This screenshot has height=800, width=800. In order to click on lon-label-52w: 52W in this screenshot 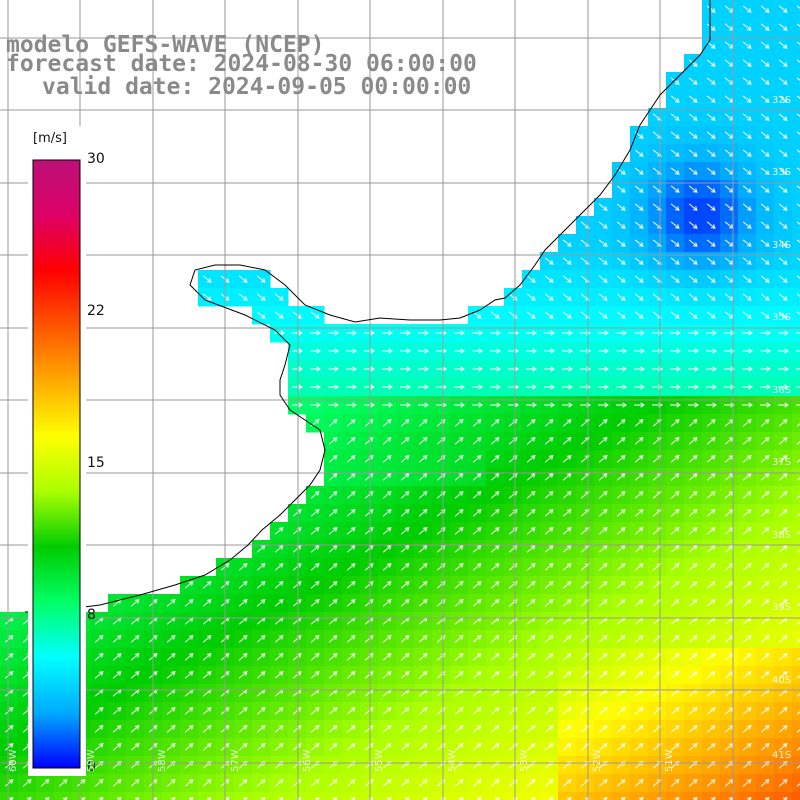, I will do `click(597, 760)`.